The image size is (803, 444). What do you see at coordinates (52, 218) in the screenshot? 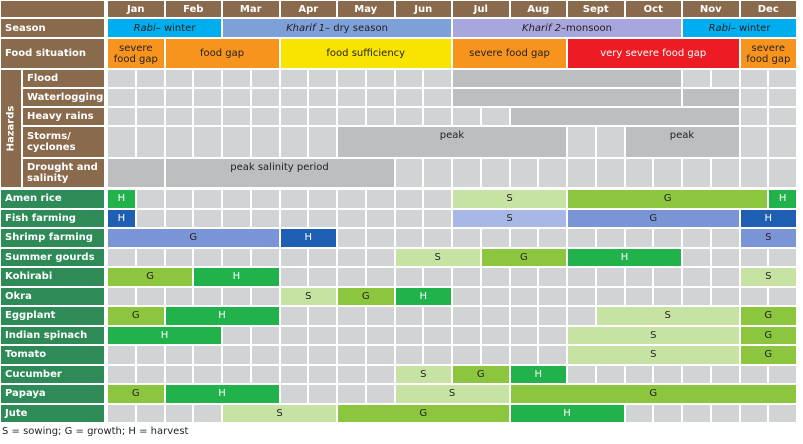
I see `crop-label-fish-farming: Fish farming` at bounding box center [52, 218].